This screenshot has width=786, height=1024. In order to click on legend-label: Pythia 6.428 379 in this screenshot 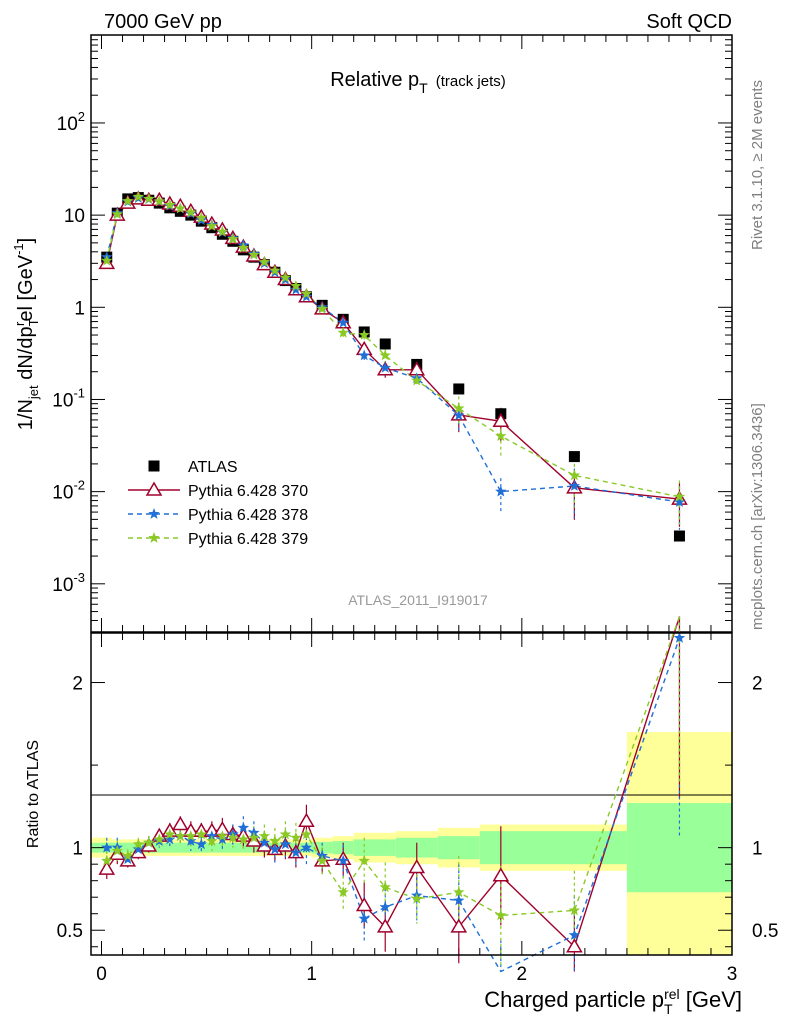, I will do `click(248, 539)`.